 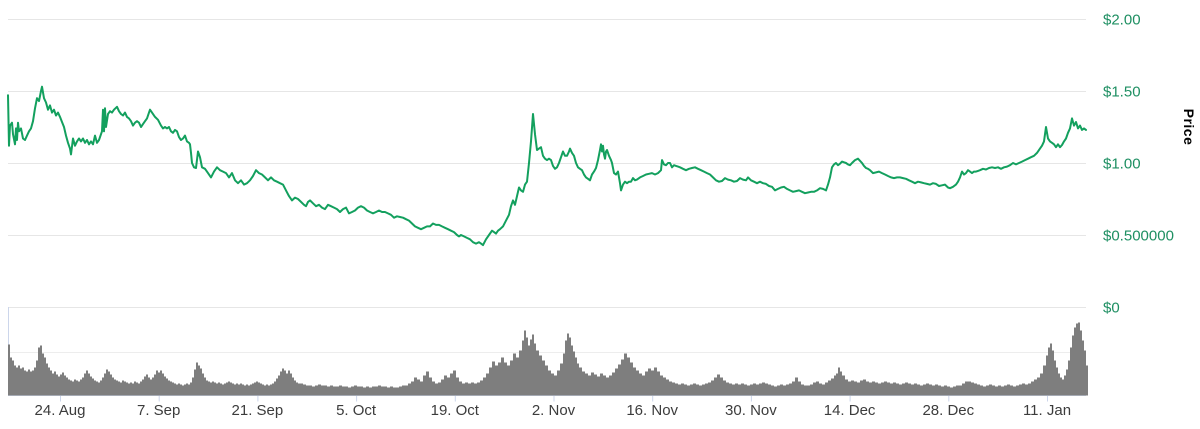 I want to click on x-axis-label: 5. Oct, so click(x=356, y=410).